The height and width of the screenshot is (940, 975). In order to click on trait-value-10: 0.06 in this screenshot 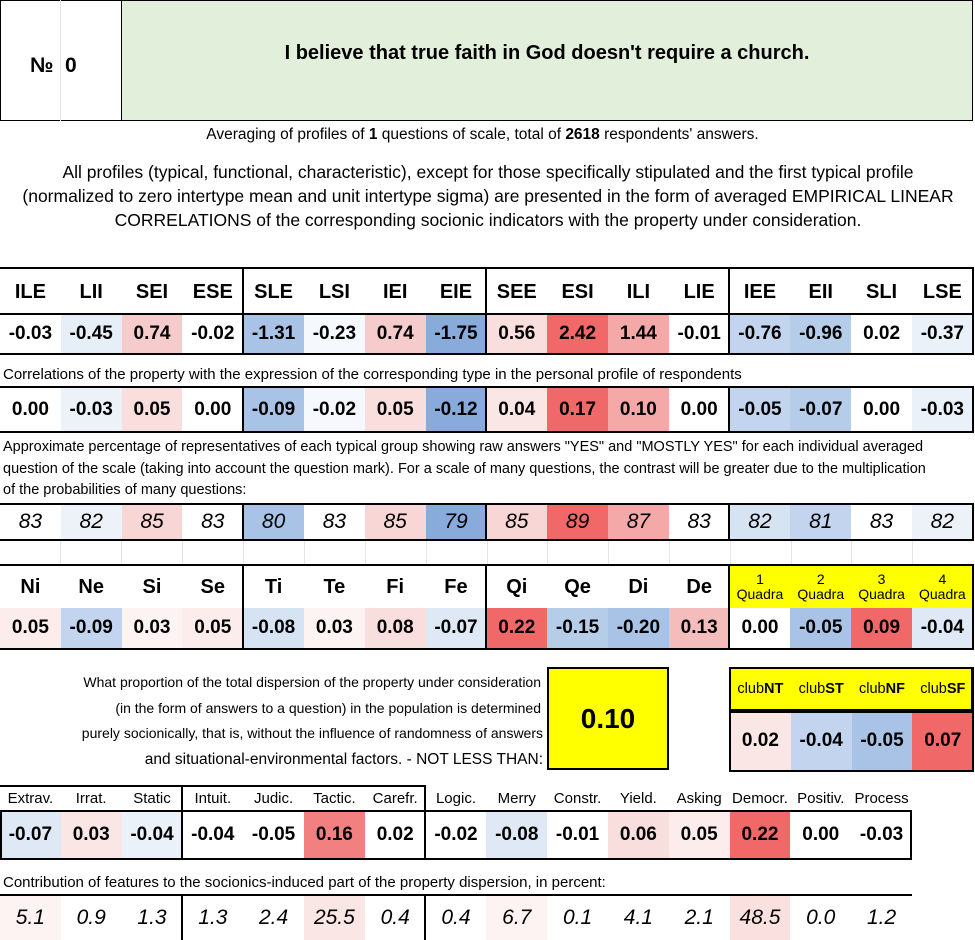, I will do `click(638, 835)`.